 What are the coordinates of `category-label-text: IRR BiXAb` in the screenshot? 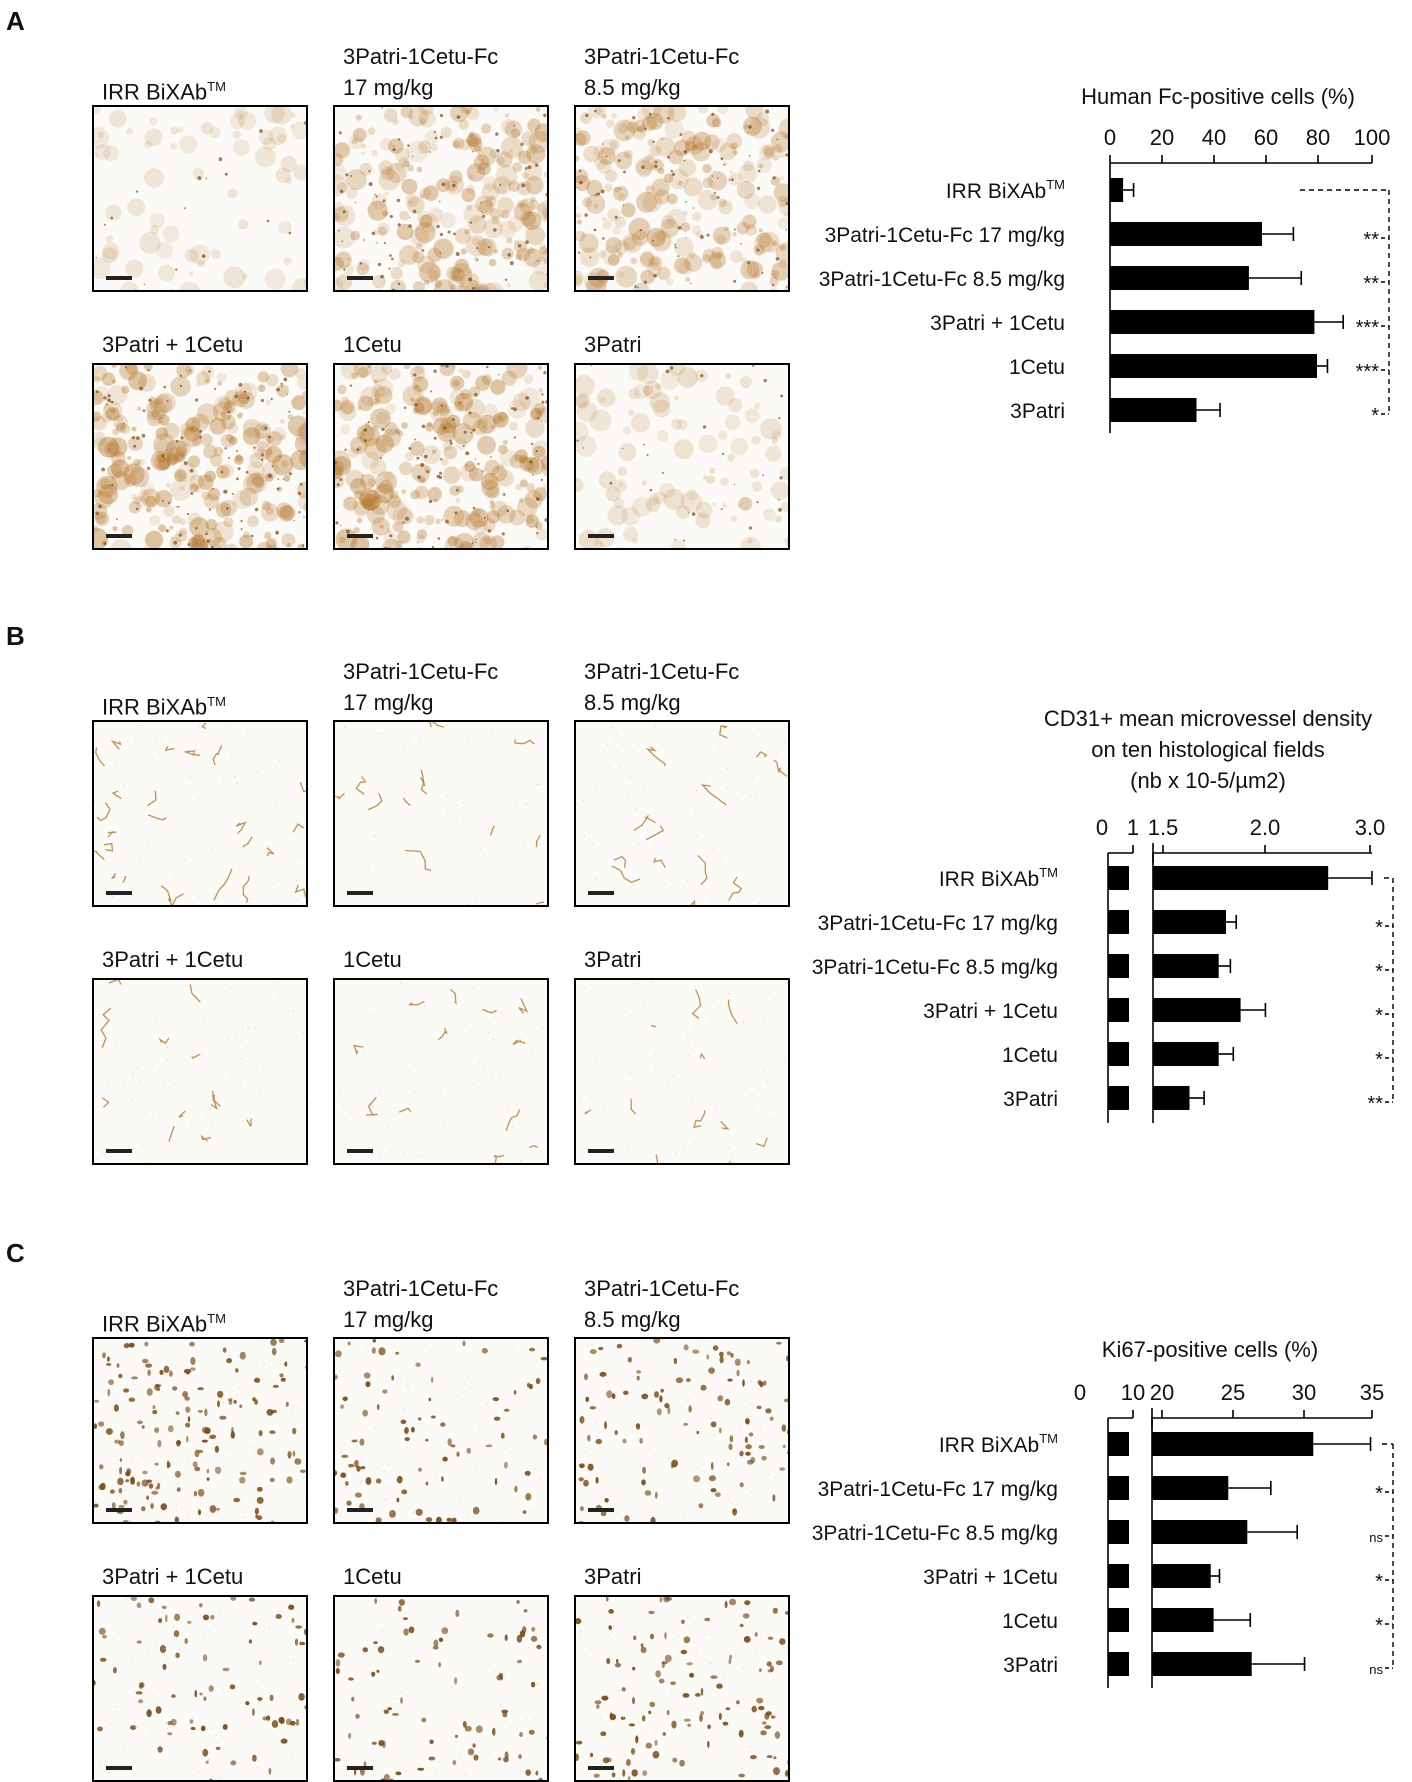 It's located at (996, 191).